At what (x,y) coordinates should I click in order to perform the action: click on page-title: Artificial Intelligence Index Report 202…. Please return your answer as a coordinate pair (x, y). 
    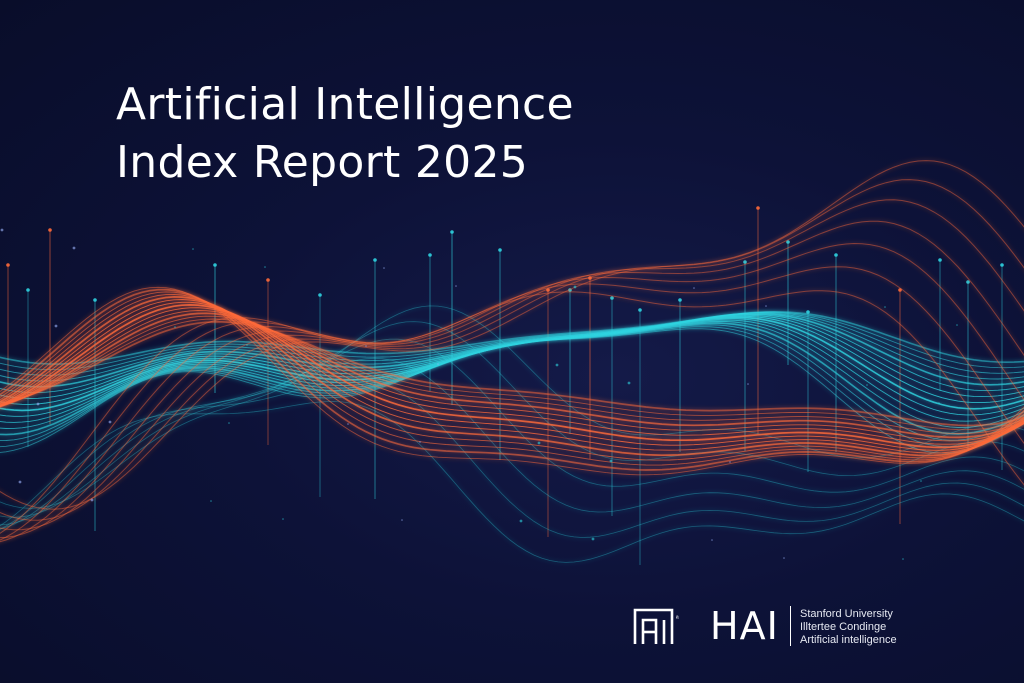
    Looking at the image, I should click on (345, 134).